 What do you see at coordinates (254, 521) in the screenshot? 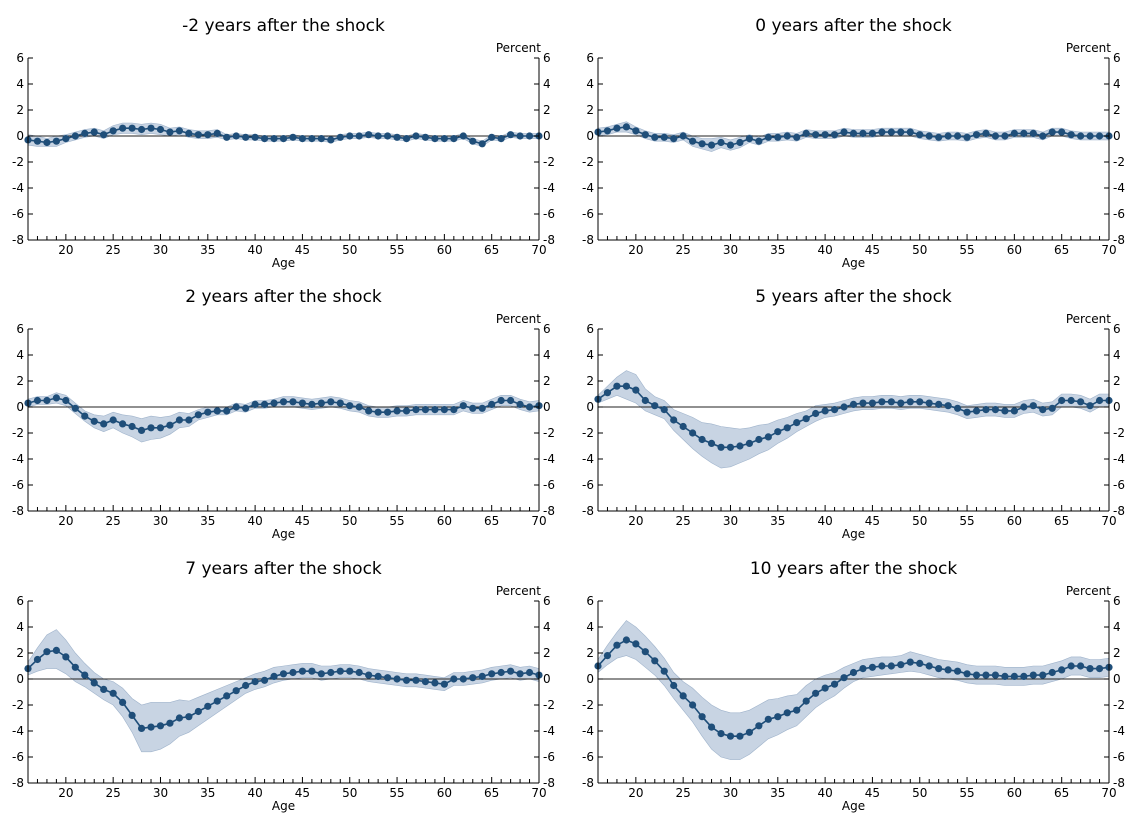
I see `x-tick-label: 40` at bounding box center [254, 521].